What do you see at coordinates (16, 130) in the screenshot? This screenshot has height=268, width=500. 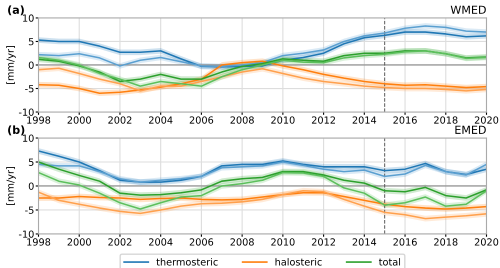 I see `chart-title: (b)` at bounding box center [16, 130].